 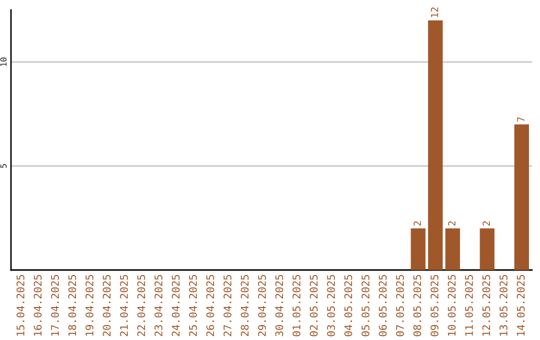 I want to click on data-label: 12, so click(x=434, y=12).